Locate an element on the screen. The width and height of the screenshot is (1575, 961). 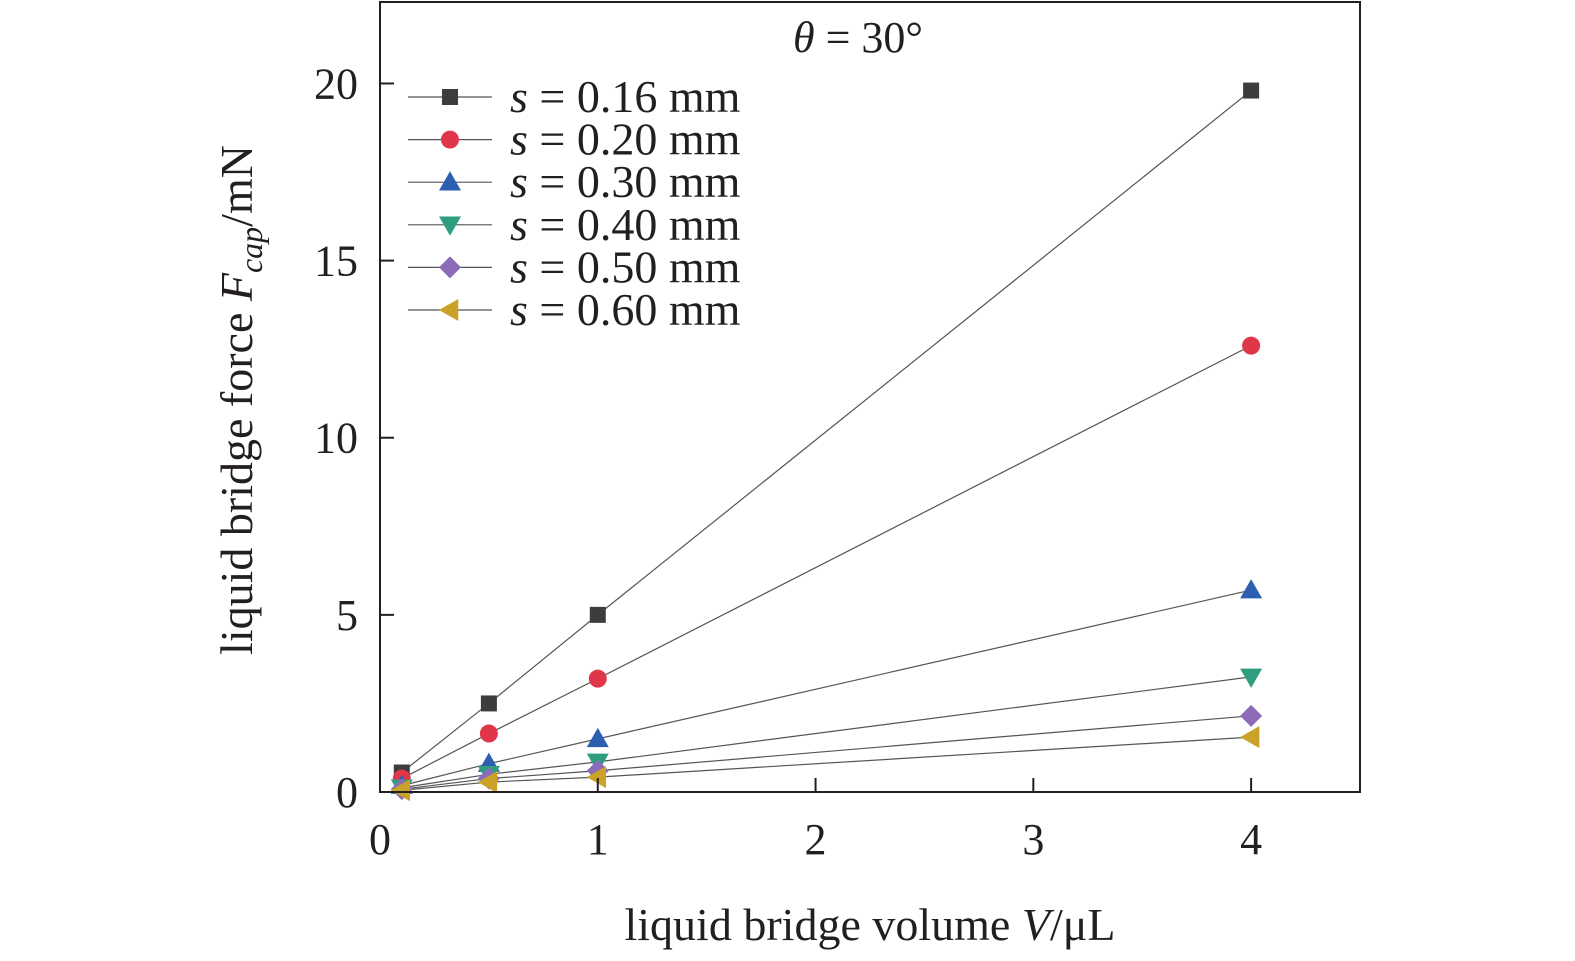
y-tick-label-4: 20 is located at coordinates (336, 83).